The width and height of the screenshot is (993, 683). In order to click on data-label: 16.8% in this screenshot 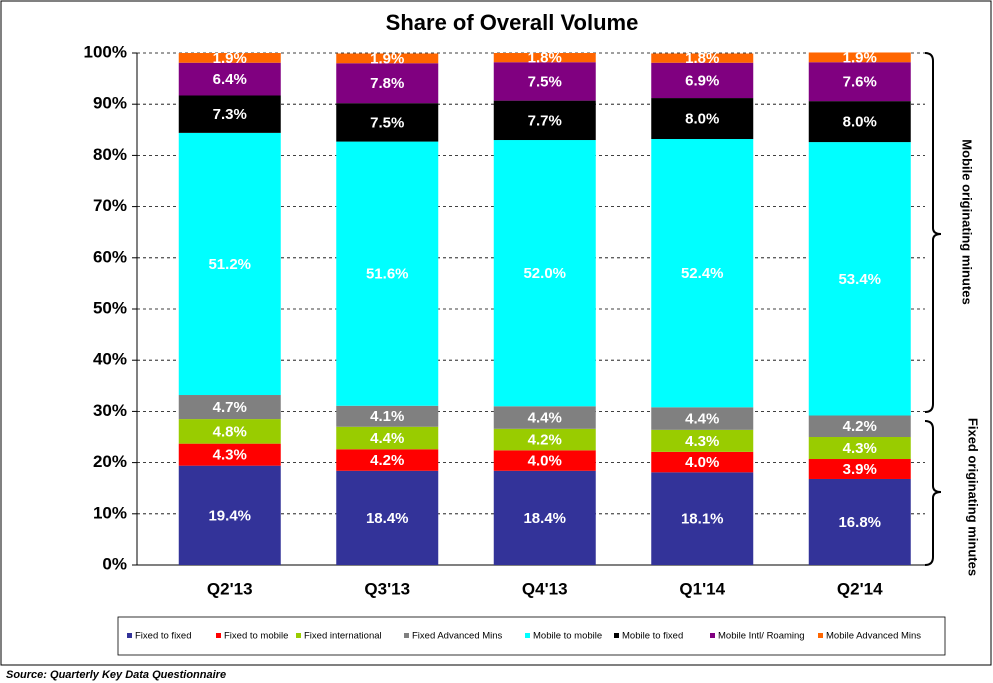, I will do `click(859, 522)`.